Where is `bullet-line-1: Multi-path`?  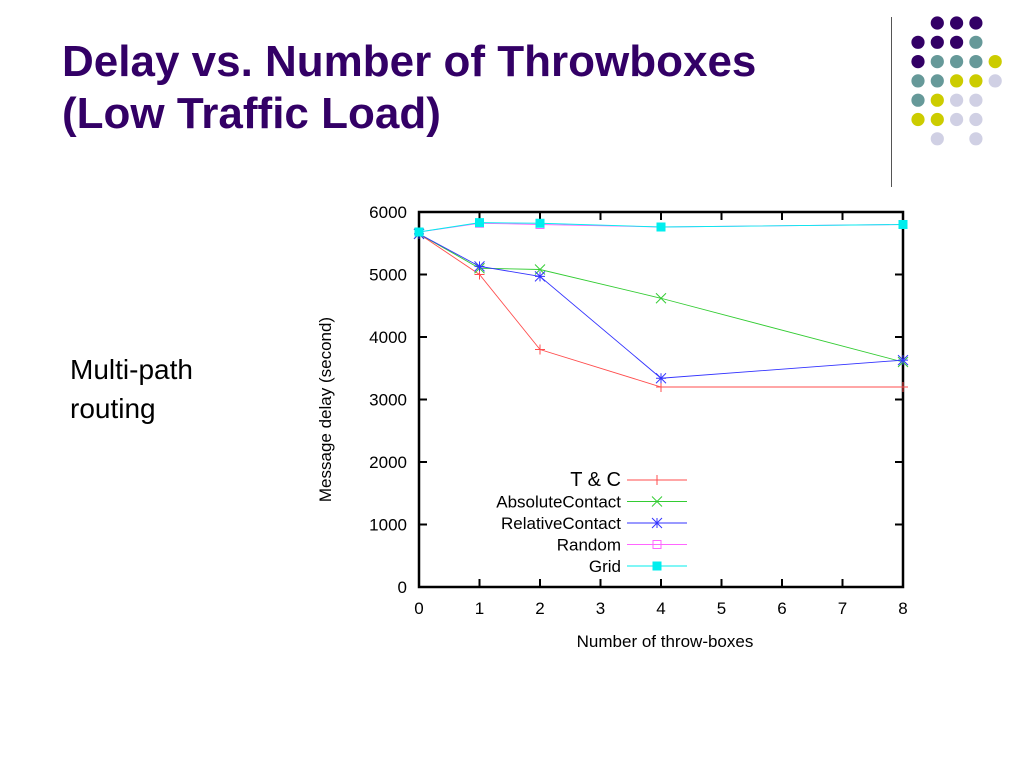
bullet-line-1: Multi-path is located at coordinates (131, 369).